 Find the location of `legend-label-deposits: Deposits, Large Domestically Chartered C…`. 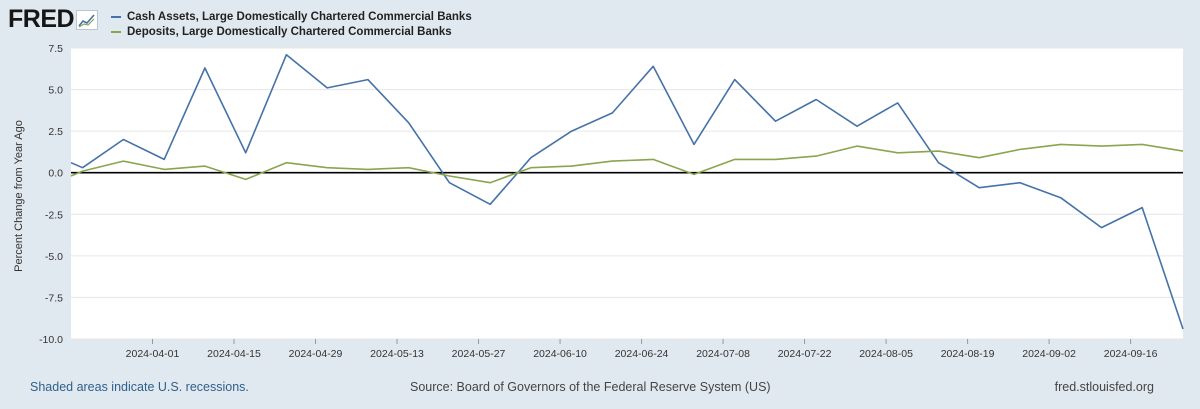

legend-label-deposits: Deposits, Large Domestically Chartered C… is located at coordinates (289, 32).